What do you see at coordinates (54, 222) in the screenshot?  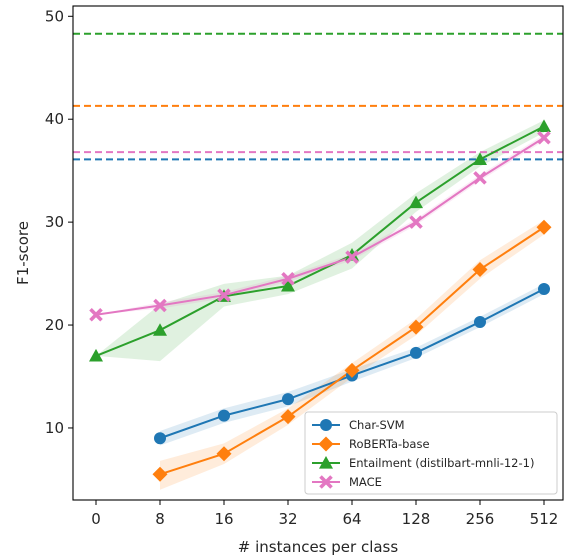 I see `y-tick-label: 30` at bounding box center [54, 222].